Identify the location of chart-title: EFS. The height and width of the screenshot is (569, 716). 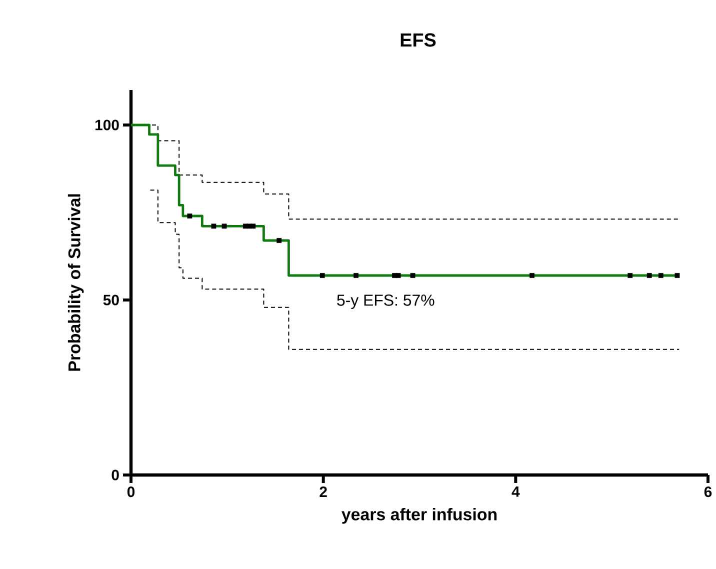
(418, 40).